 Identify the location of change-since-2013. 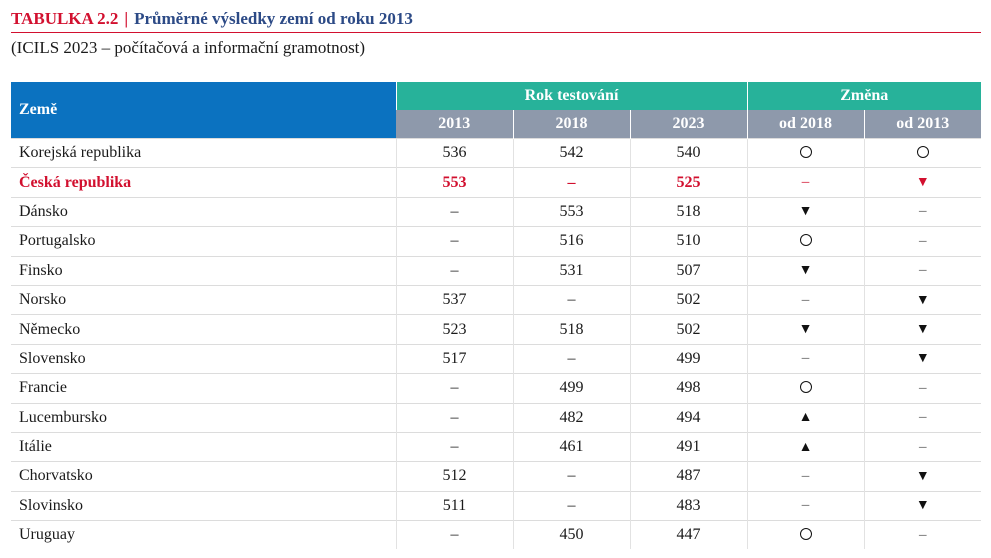
(922, 152).